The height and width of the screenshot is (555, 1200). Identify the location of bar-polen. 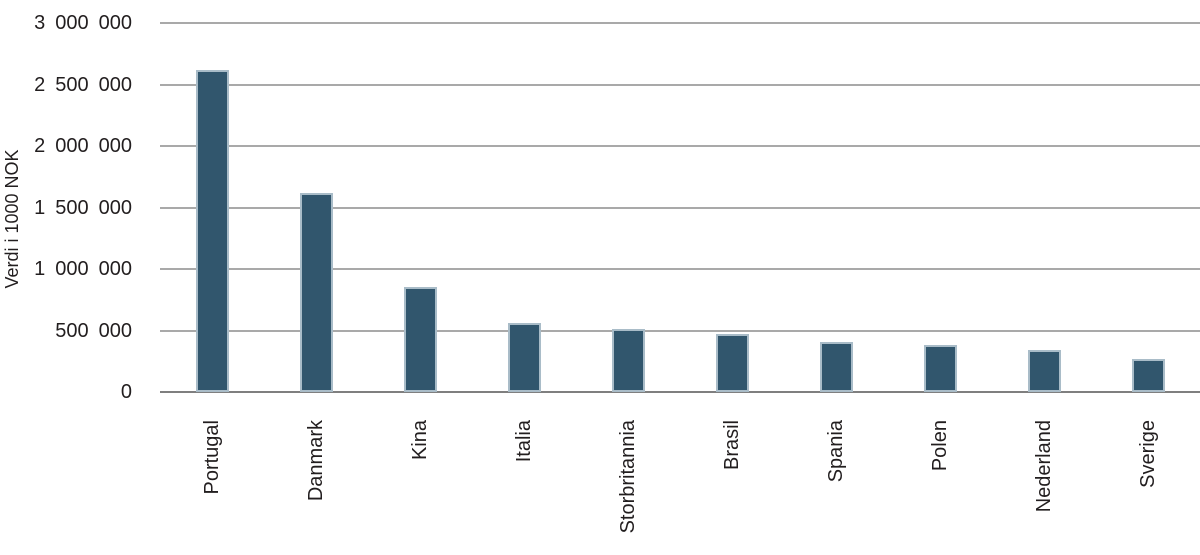
(940, 368).